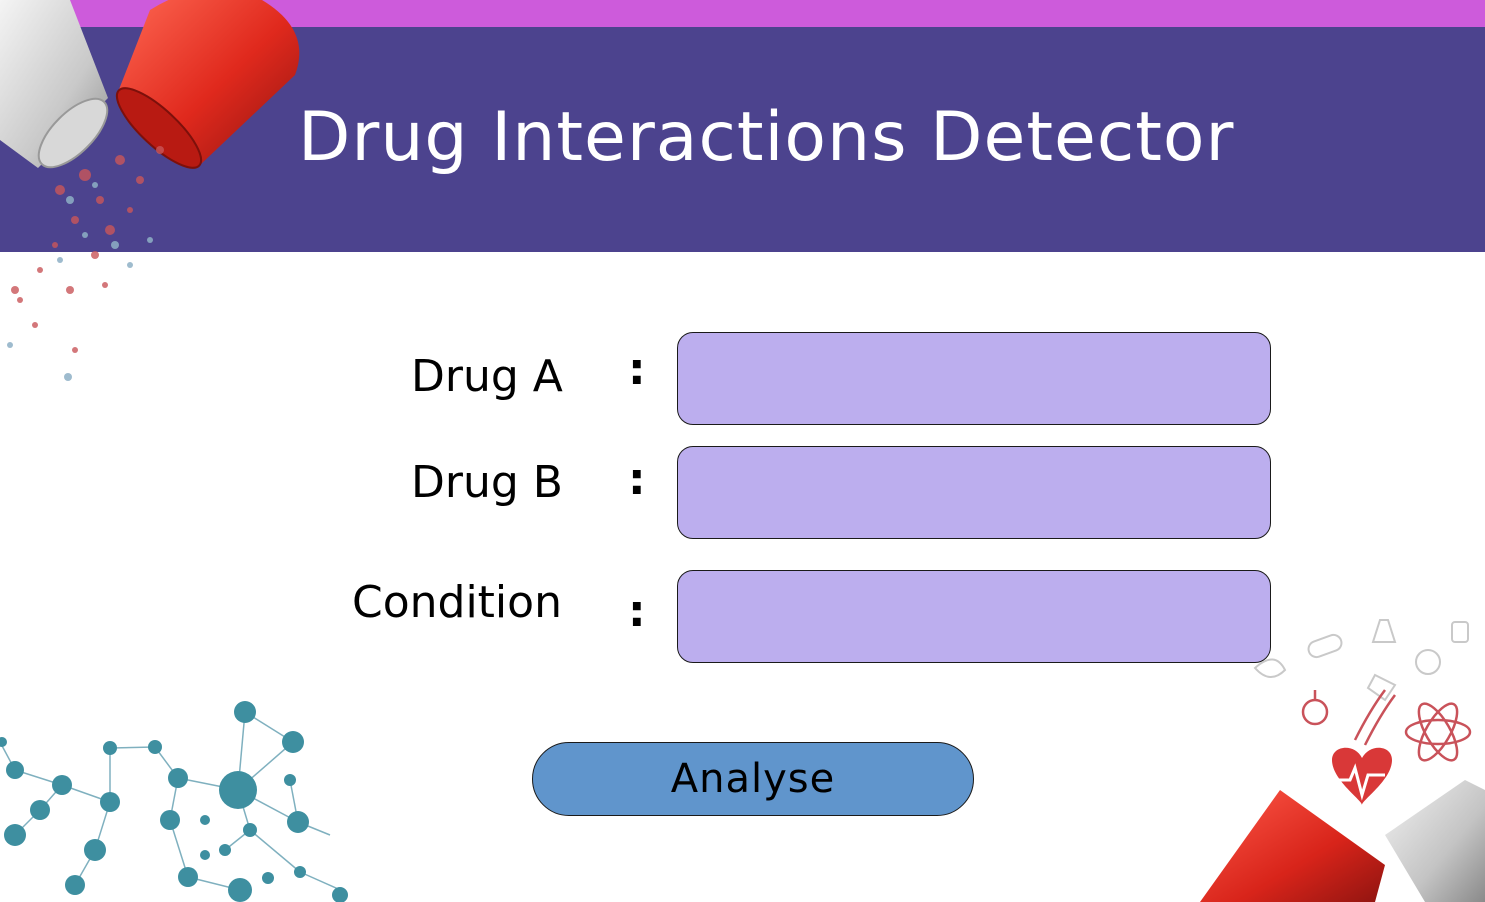  Describe the element at coordinates (487, 376) in the screenshot. I see `drug-a-label: Drug A` at that location.